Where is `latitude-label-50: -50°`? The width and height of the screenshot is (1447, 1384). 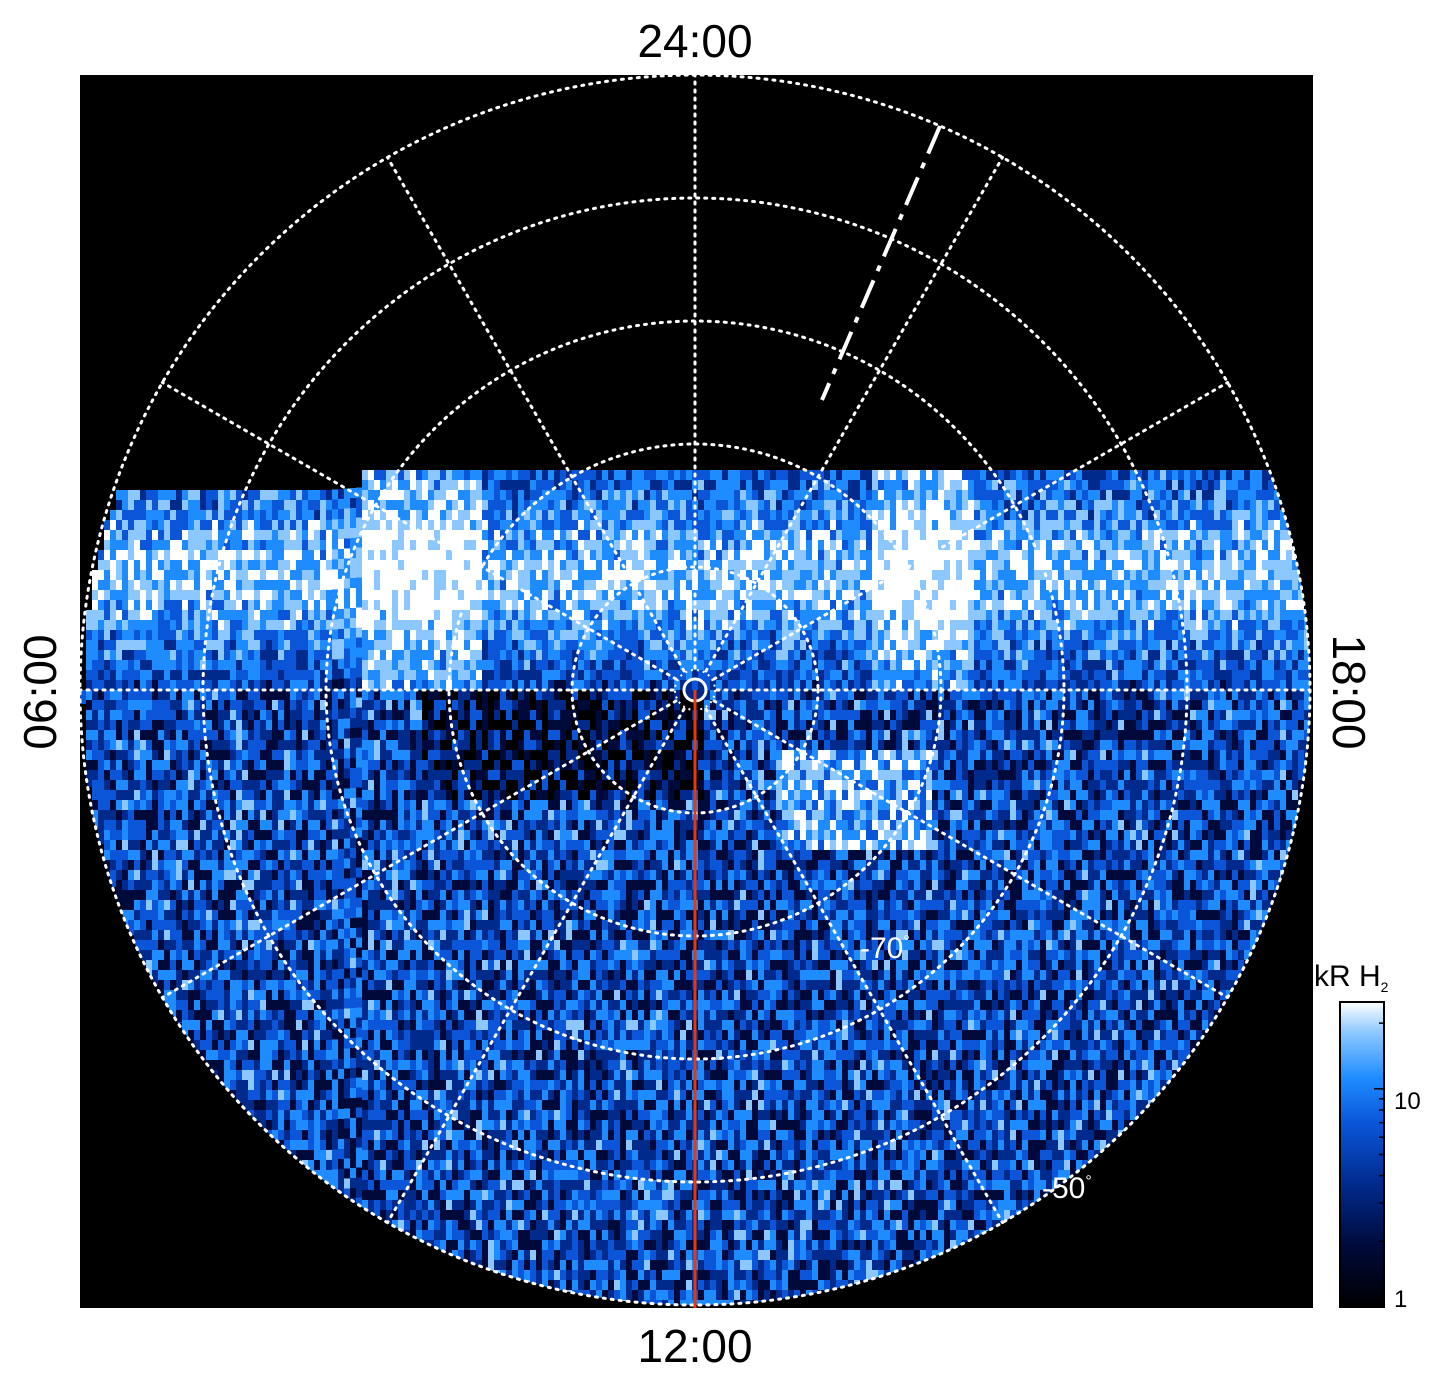 latitude-label-50: -50° is located at coordinates (1067, 1188).